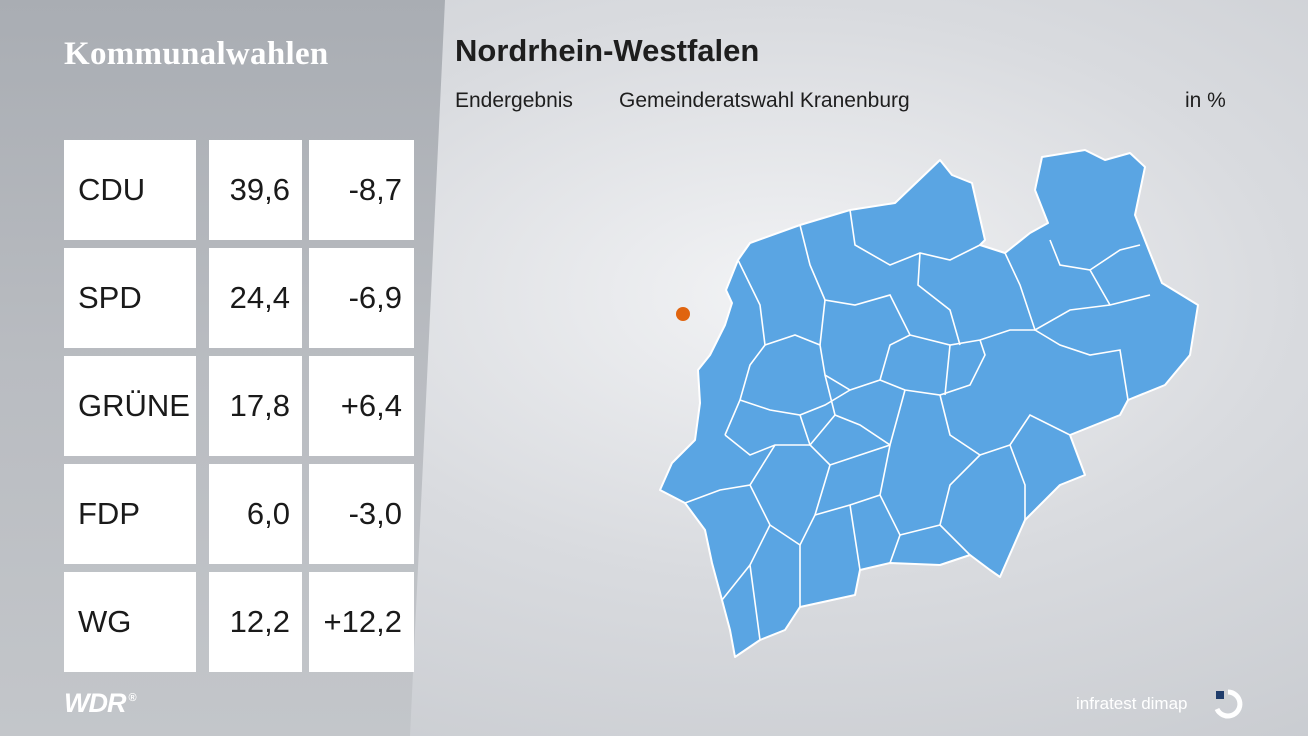  I want to click on party-name: GRÜNE, so click(130, 406).